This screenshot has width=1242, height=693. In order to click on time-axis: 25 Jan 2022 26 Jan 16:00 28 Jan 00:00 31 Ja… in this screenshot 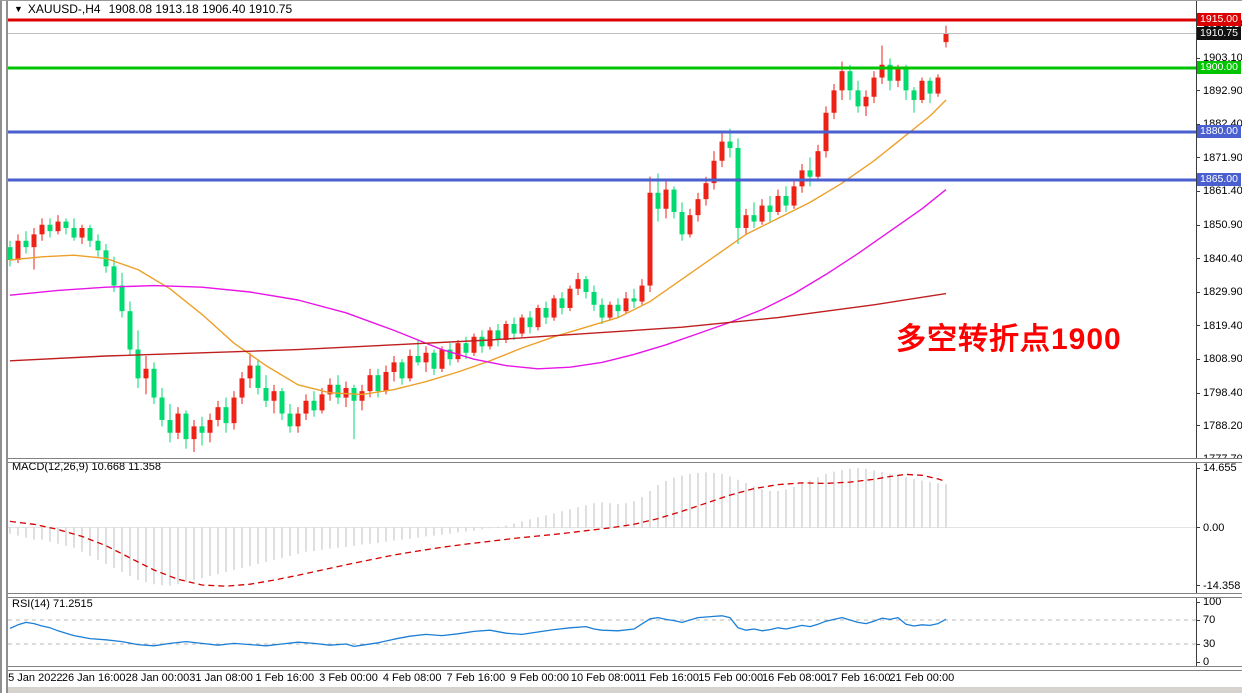, I will do `click(621, 676)`.